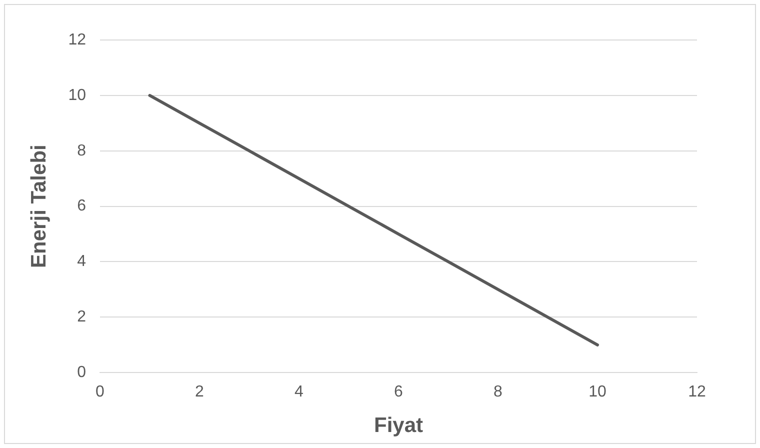  What do you see at coordinates (100, 392) in the screenshot?
I see `x-tick-label: 0` at bounding box center [100, 392].